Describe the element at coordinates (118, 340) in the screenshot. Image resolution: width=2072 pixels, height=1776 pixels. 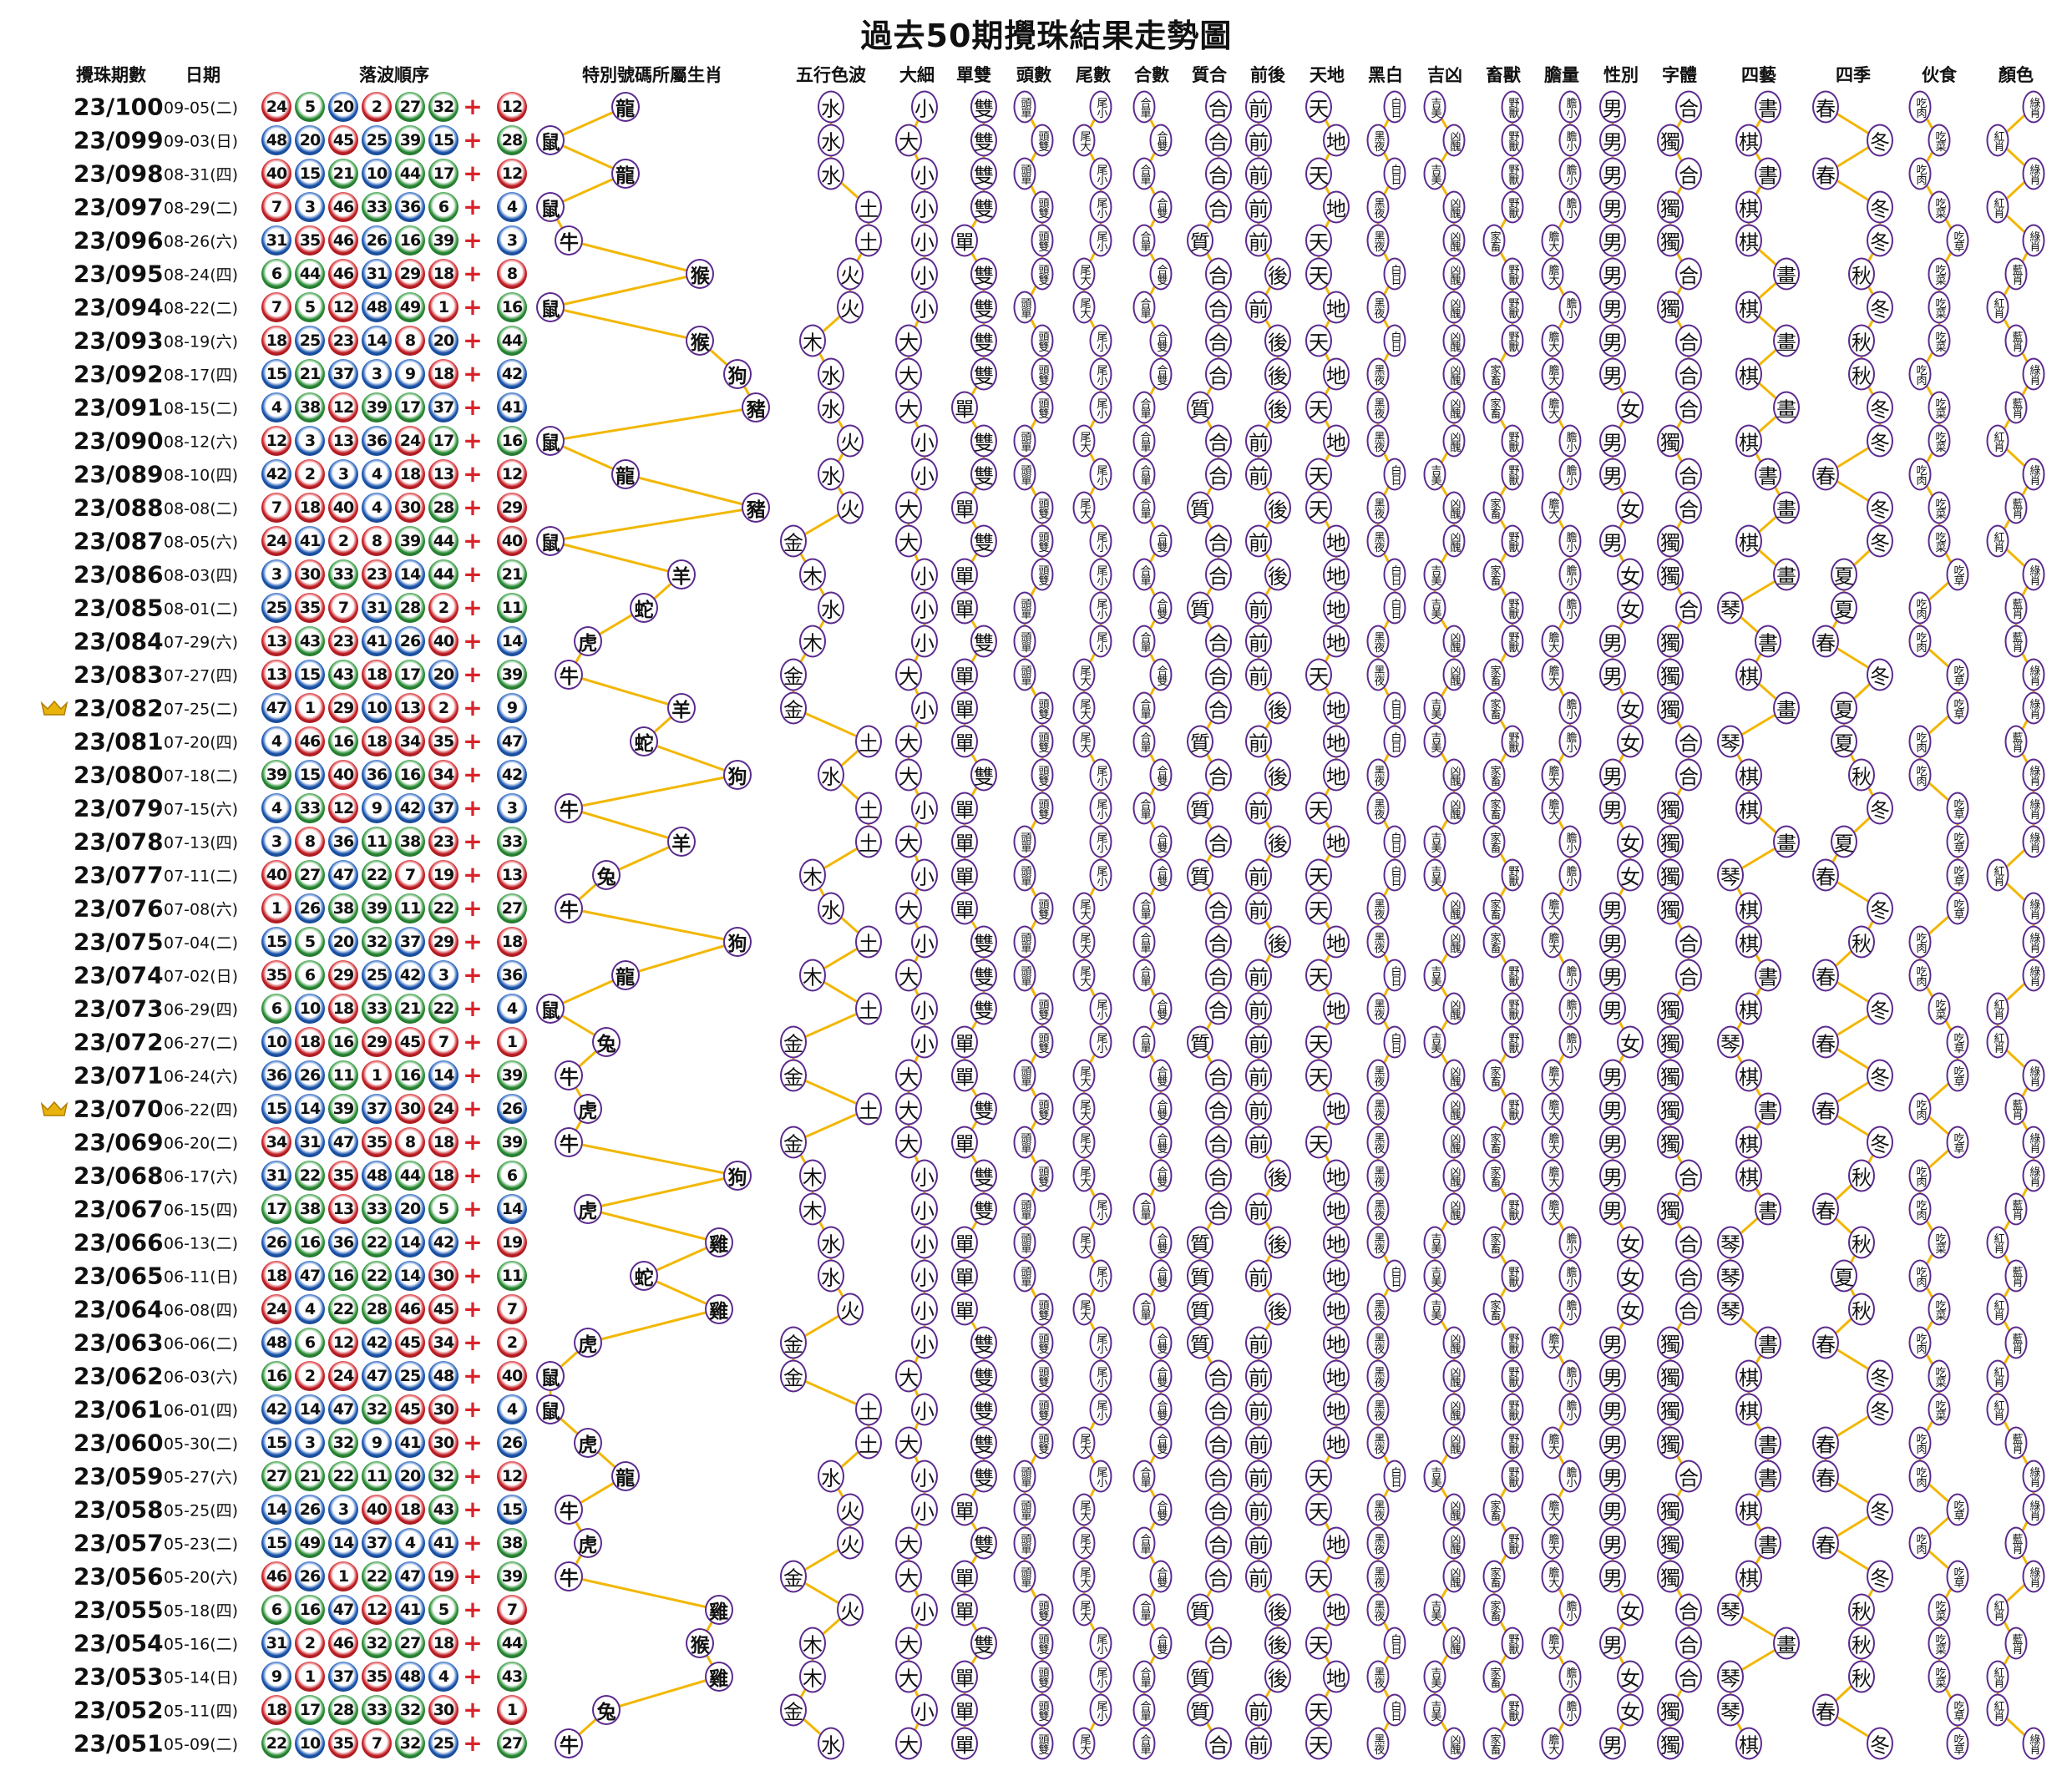
I see `issue-number: 23/093` at that location.